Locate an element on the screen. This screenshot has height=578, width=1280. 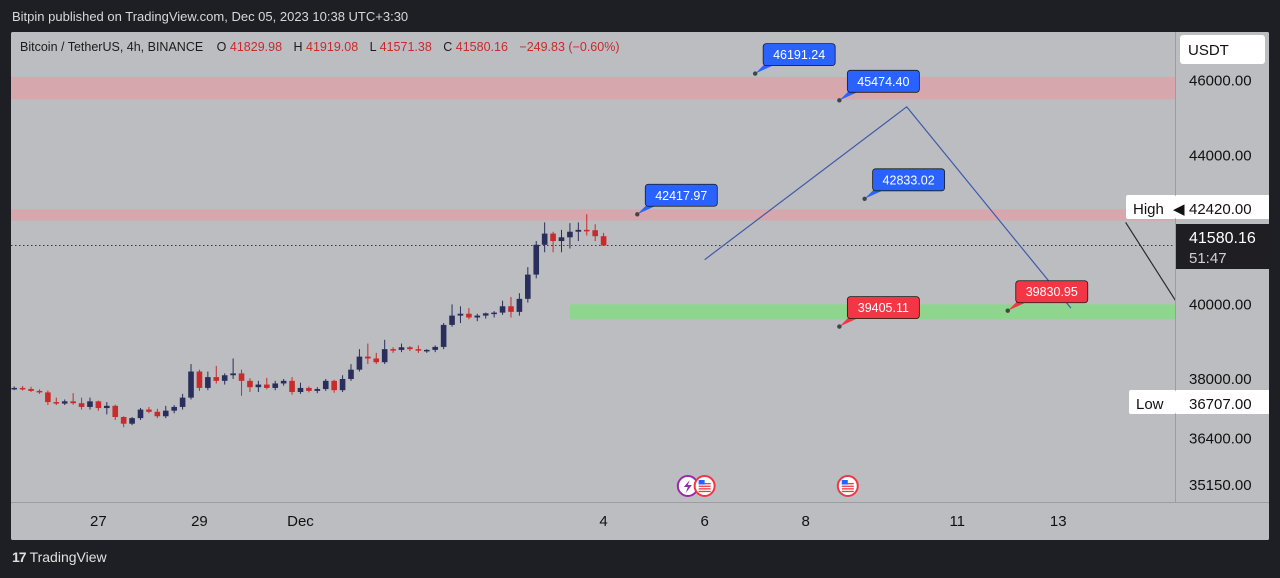
callout-text: 39405.11 is located at coordinates (883, 308).